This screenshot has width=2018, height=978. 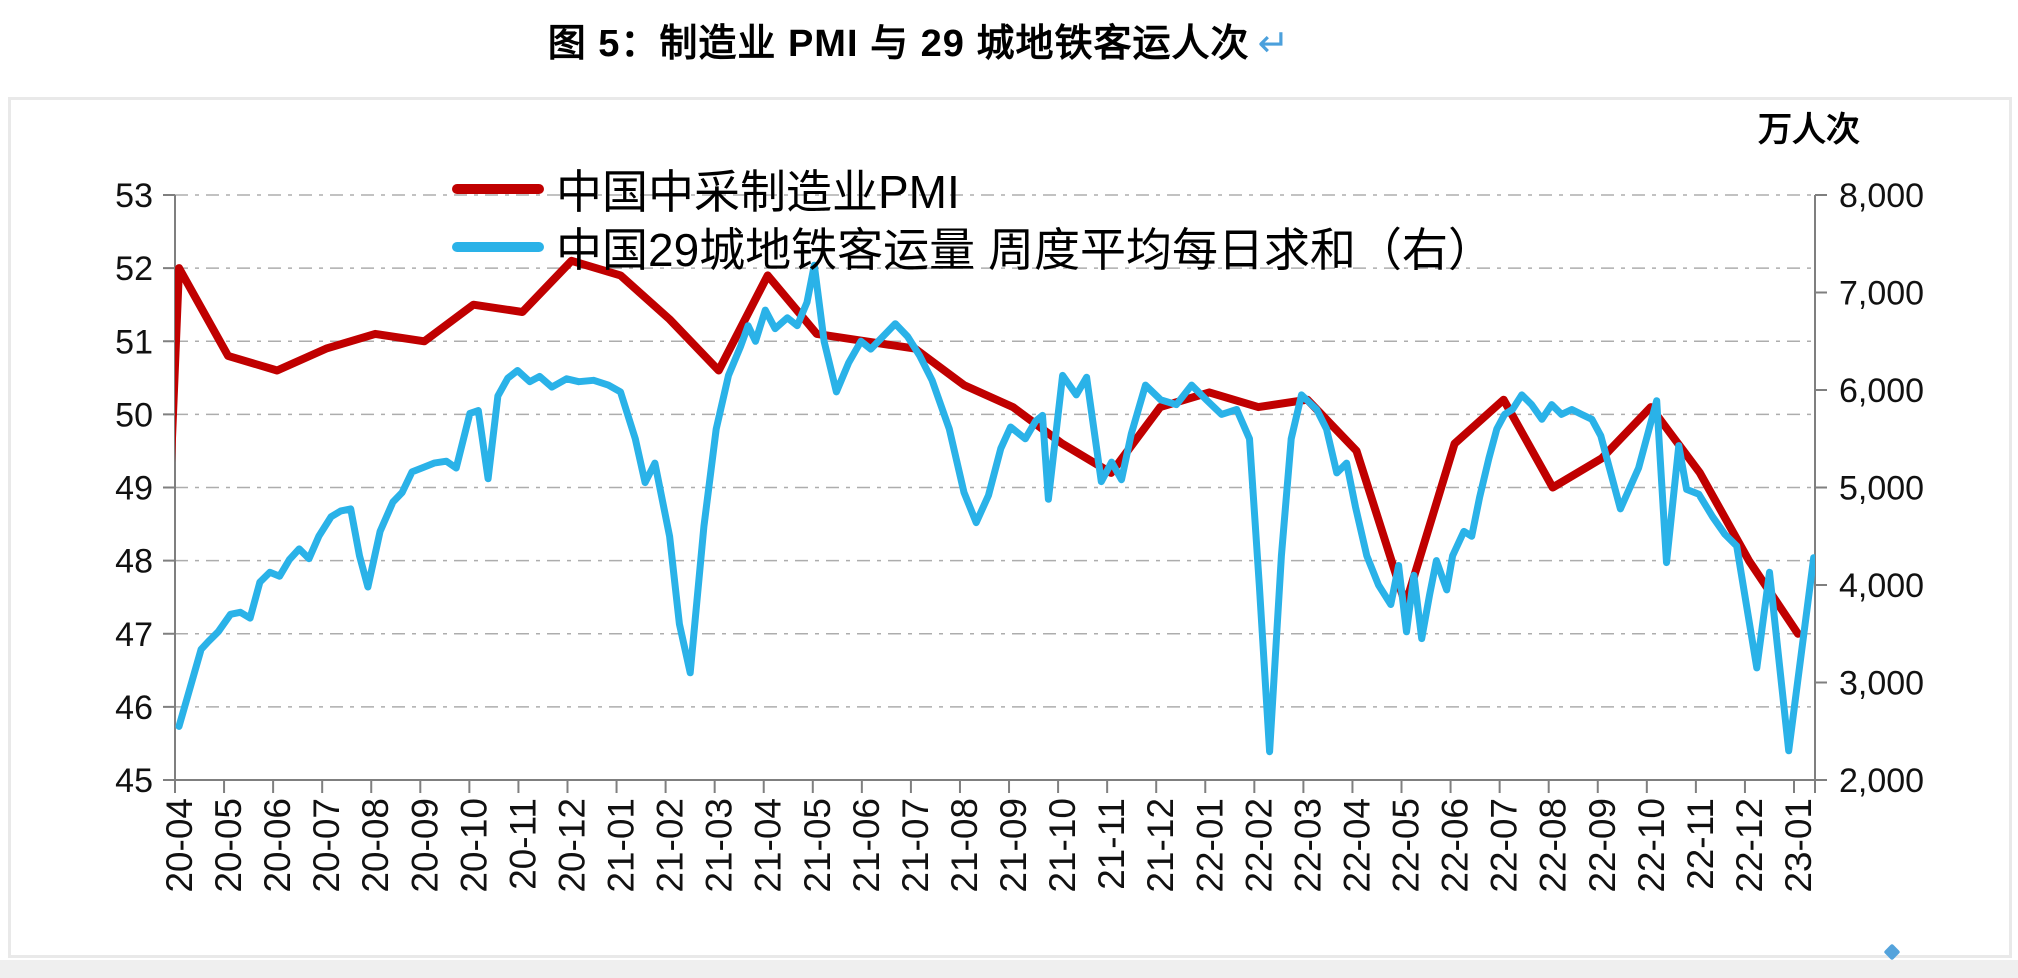 I want to click on left-axis-tick-label: 47, so click(x=134, y=635).